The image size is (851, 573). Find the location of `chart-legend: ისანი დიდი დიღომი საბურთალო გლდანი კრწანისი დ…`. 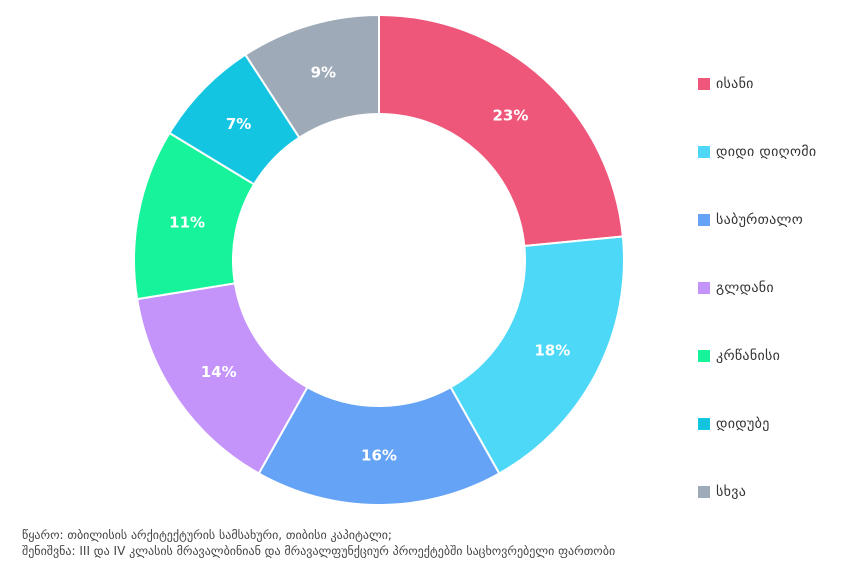

chart-legend: ისანი დიდი დიღომი საბურთალო გლდანი კრწანისი დ… is located at coordinates (757, 288).